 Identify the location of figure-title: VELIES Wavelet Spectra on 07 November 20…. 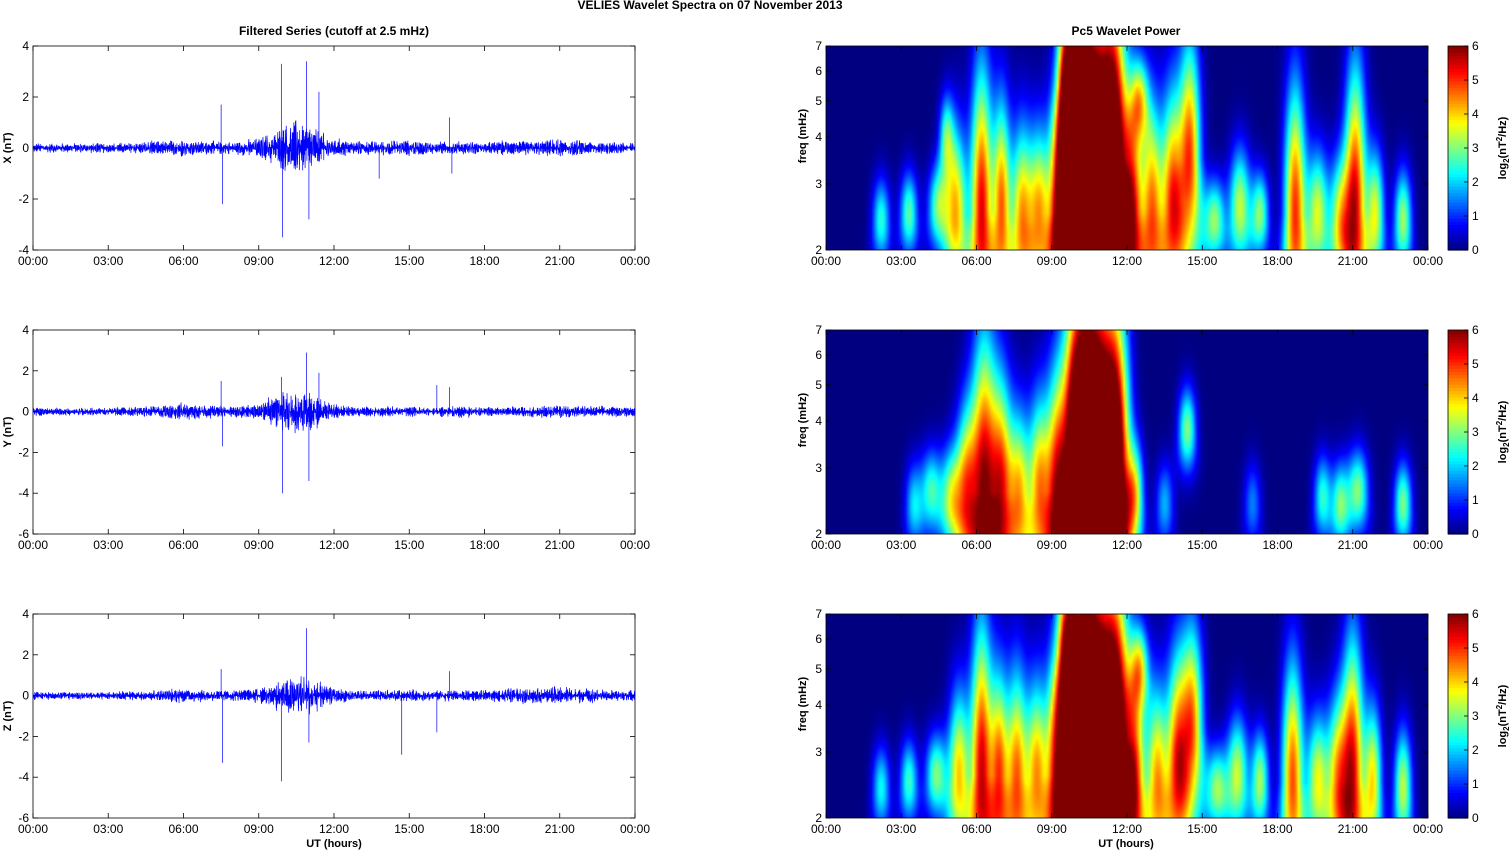
(709, 6).